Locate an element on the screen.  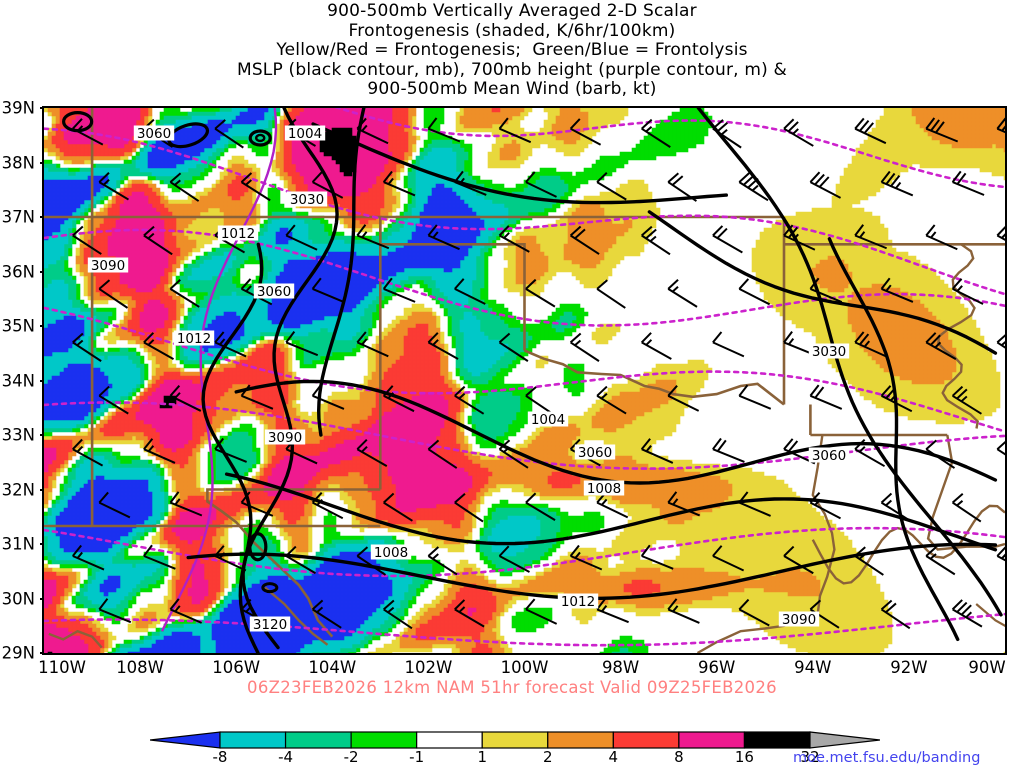
colorbar-tick-neg8: -8 is located at coordinates (220, 757).